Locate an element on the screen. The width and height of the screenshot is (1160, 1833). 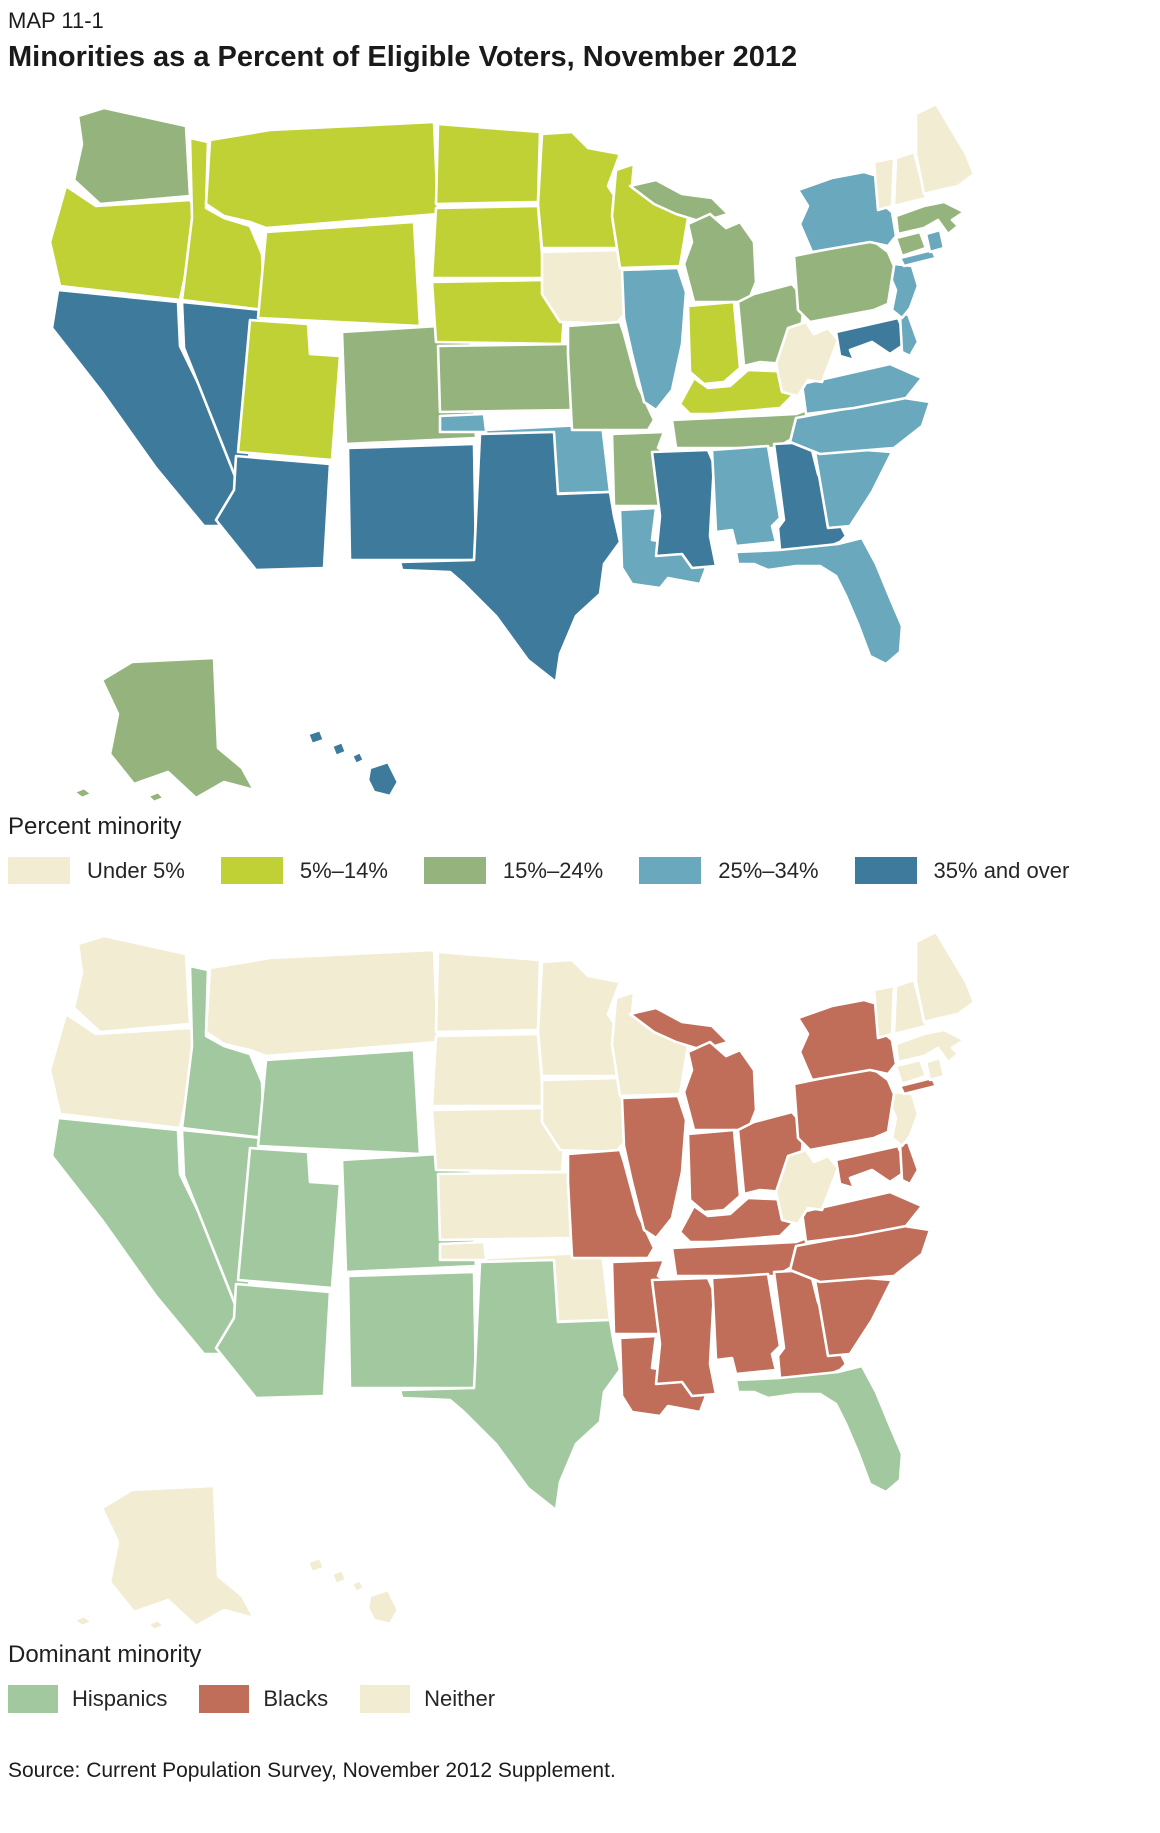
legend-item-under5: Under 5% is located at coordinates (96, 871).